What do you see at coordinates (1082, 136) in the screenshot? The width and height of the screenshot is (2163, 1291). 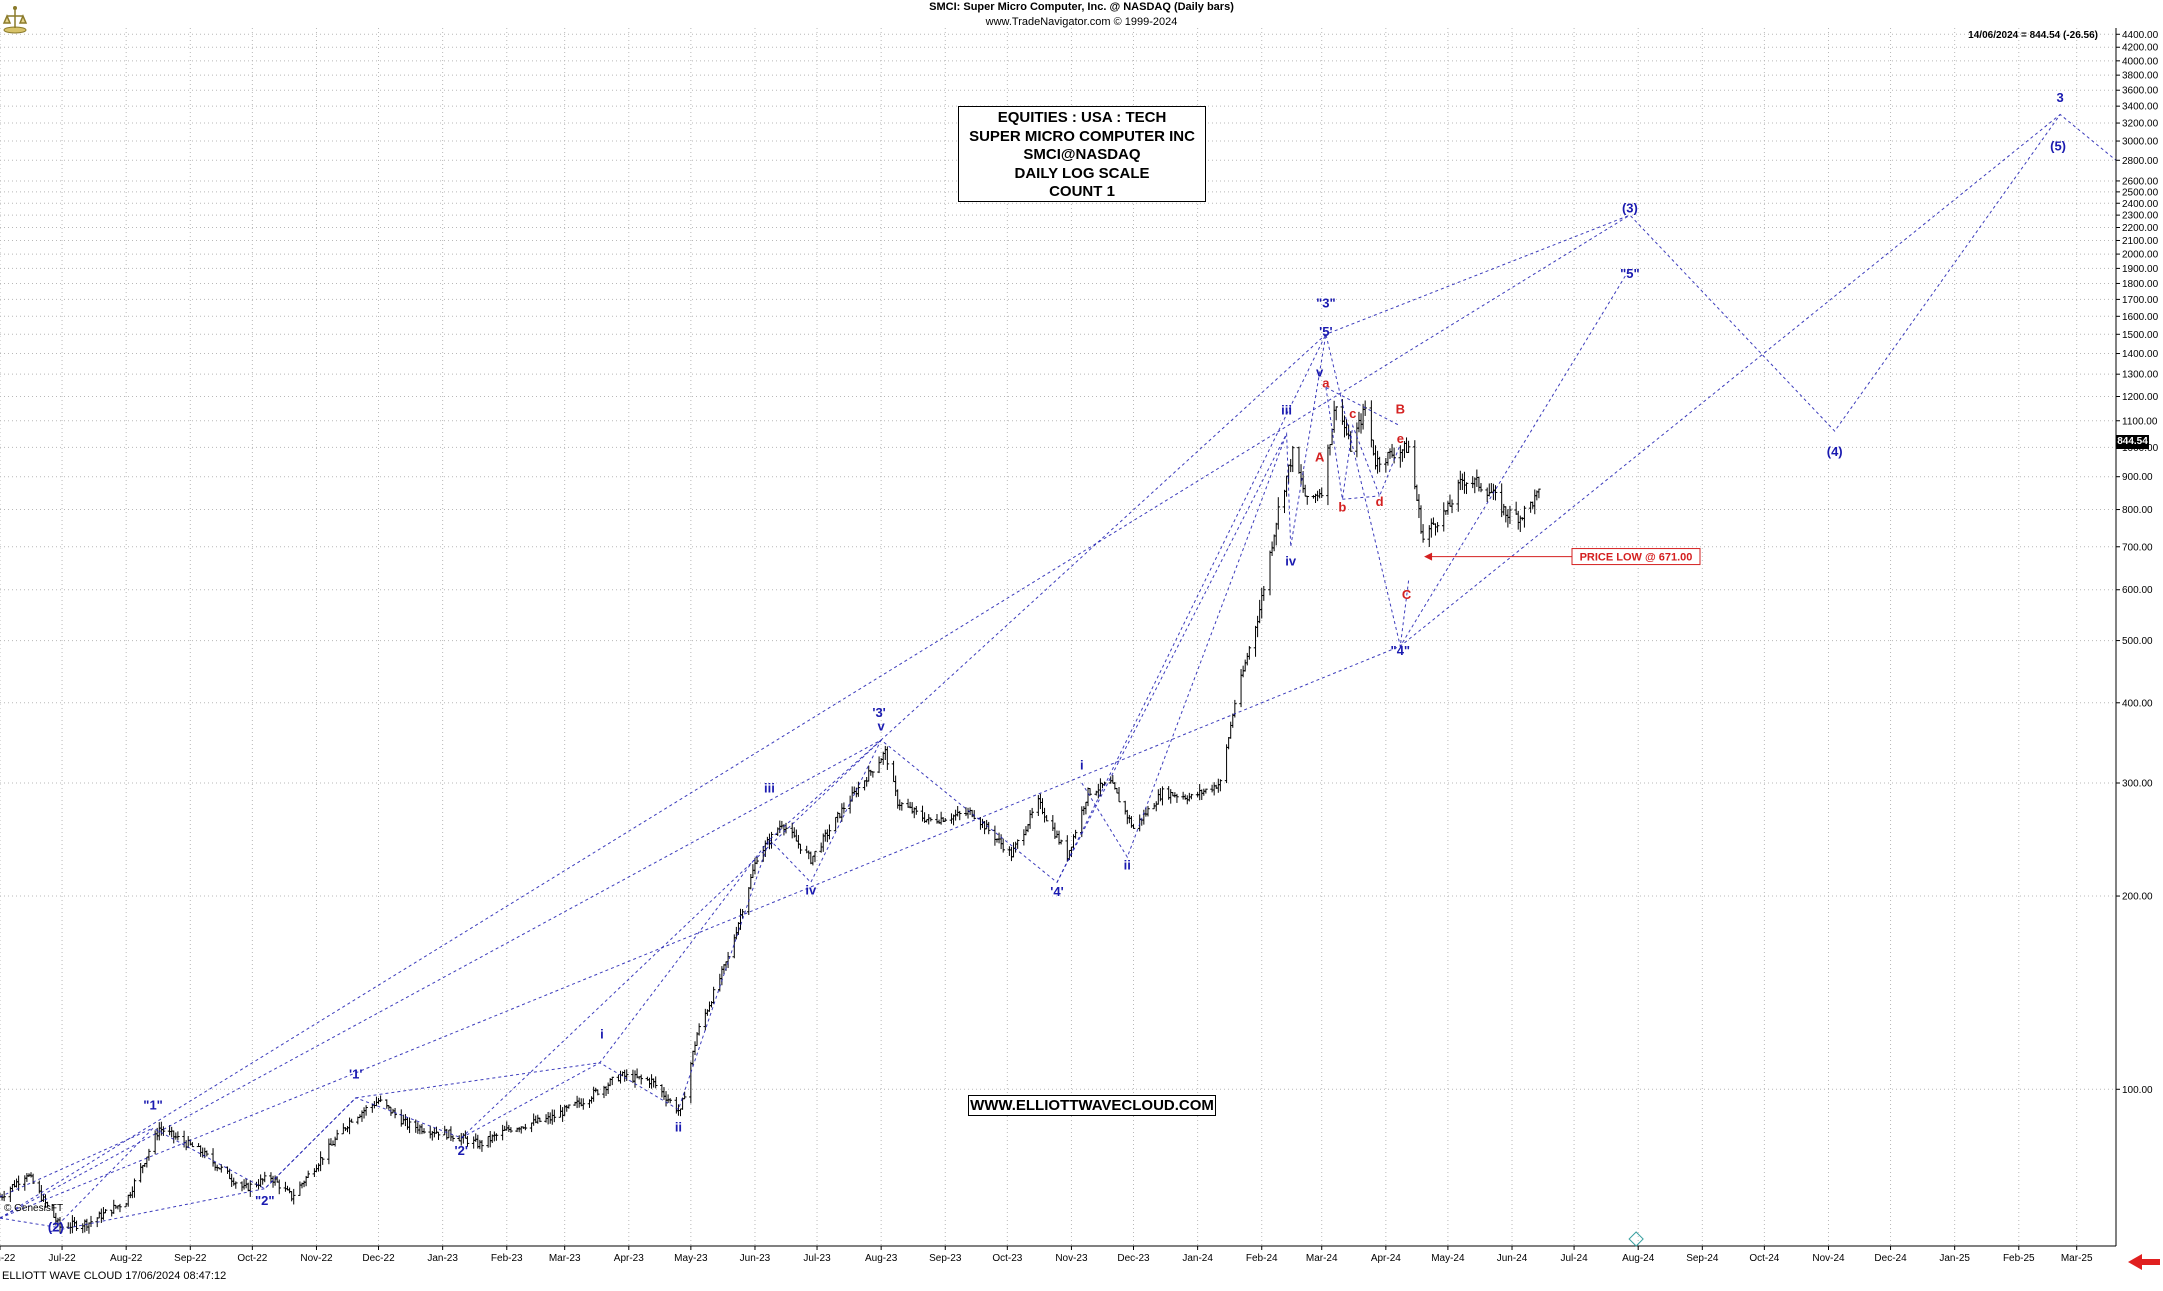 I see `label-line-company: SUPER MICRO COMPUTER INC` at bounding box center [1082, 136].